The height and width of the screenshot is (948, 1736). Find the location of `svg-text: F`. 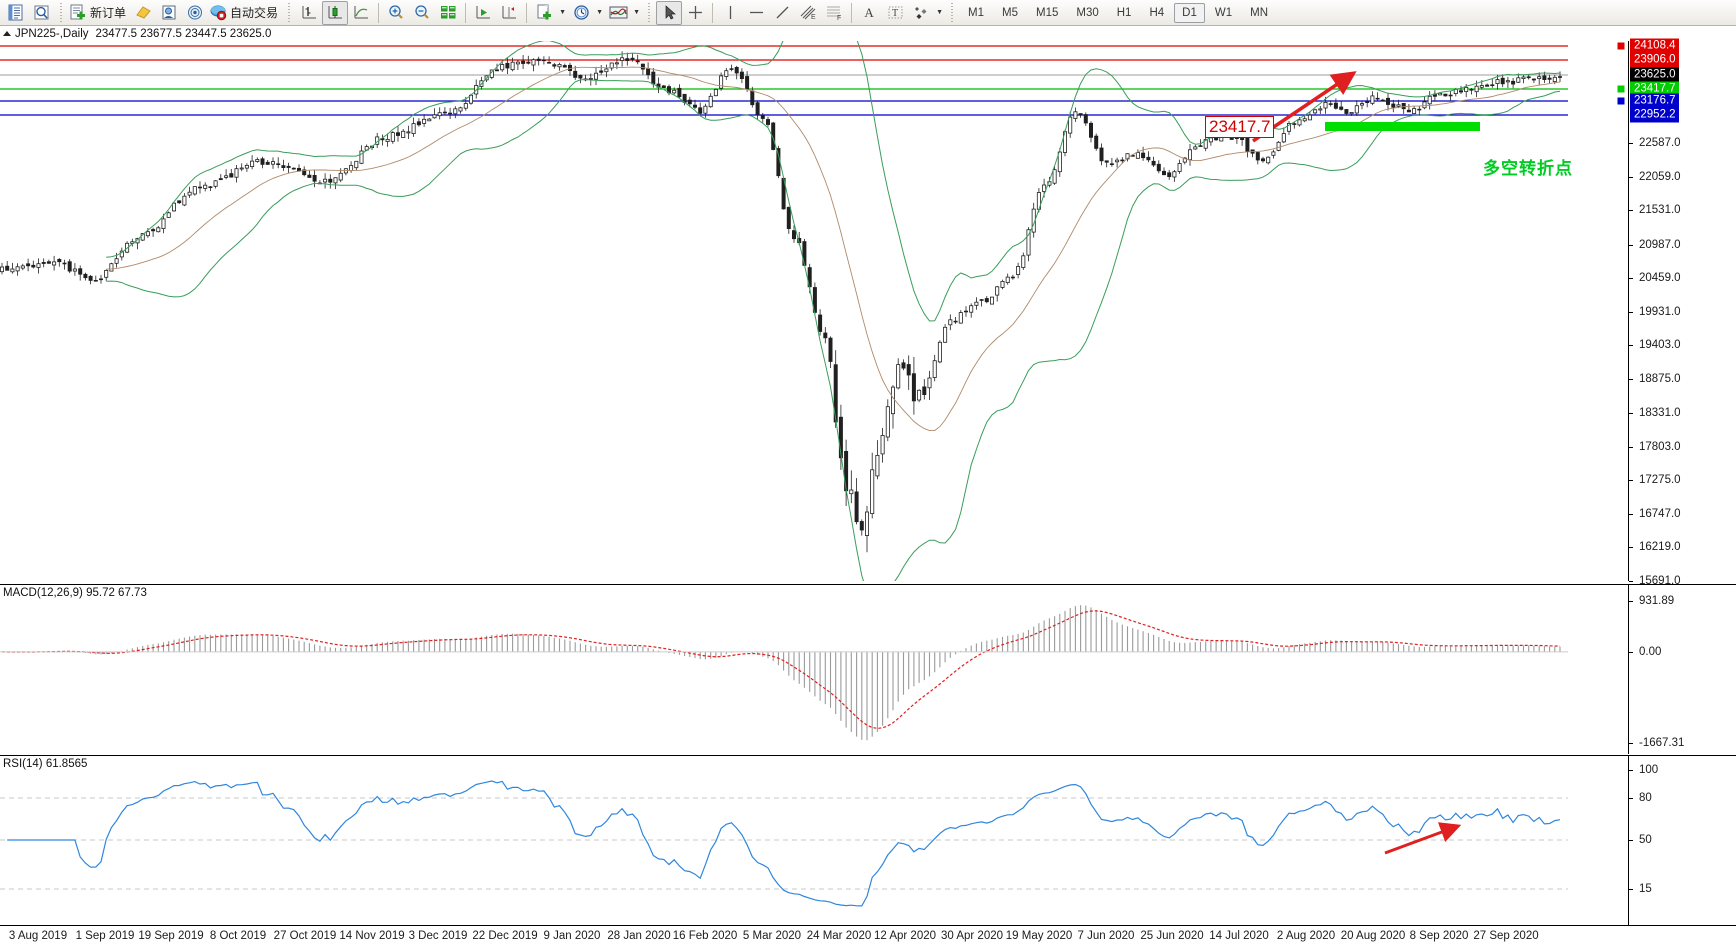

svg-text: F is located at coordinates (839, 18).